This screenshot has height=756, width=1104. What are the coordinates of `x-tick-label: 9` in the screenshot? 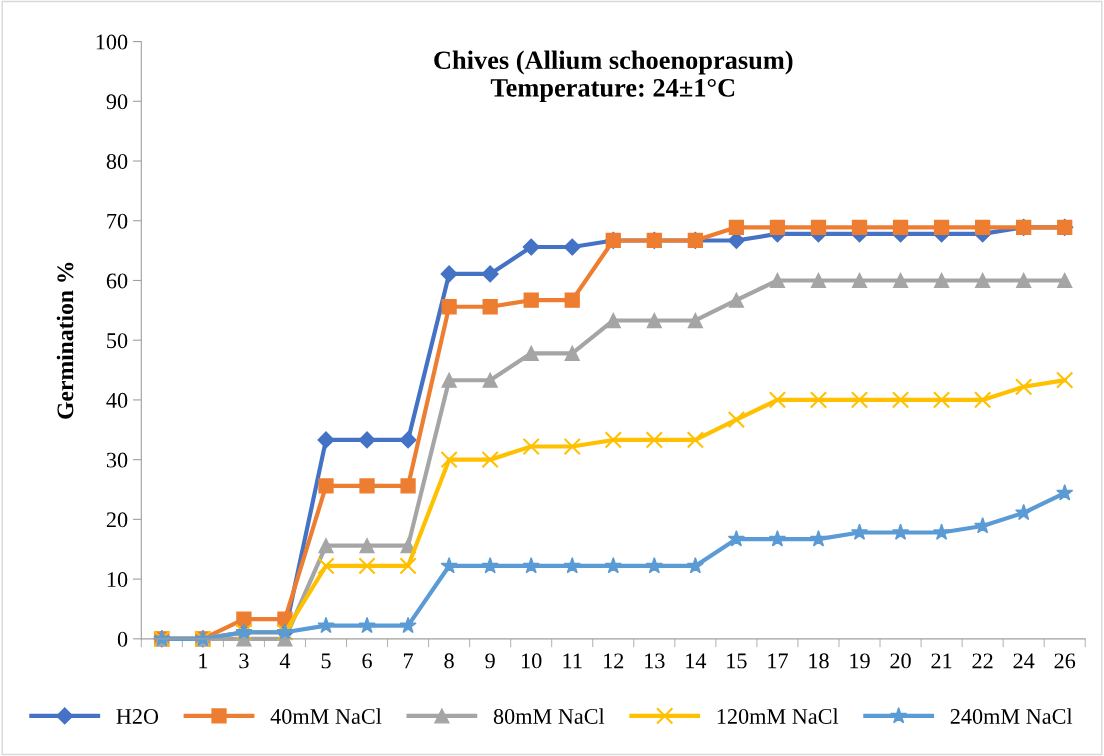 It's located at (490, 661).